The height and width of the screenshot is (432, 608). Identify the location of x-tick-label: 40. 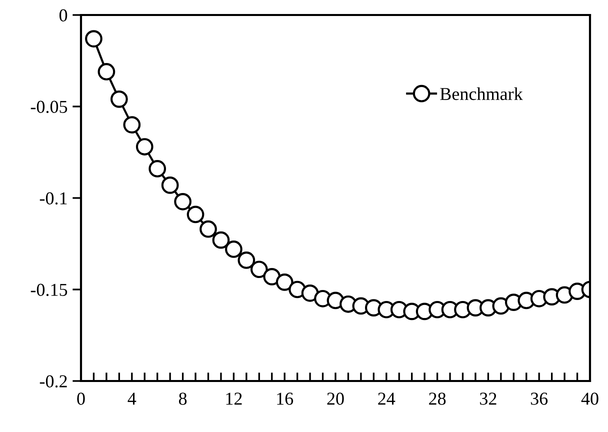
(589, 398).